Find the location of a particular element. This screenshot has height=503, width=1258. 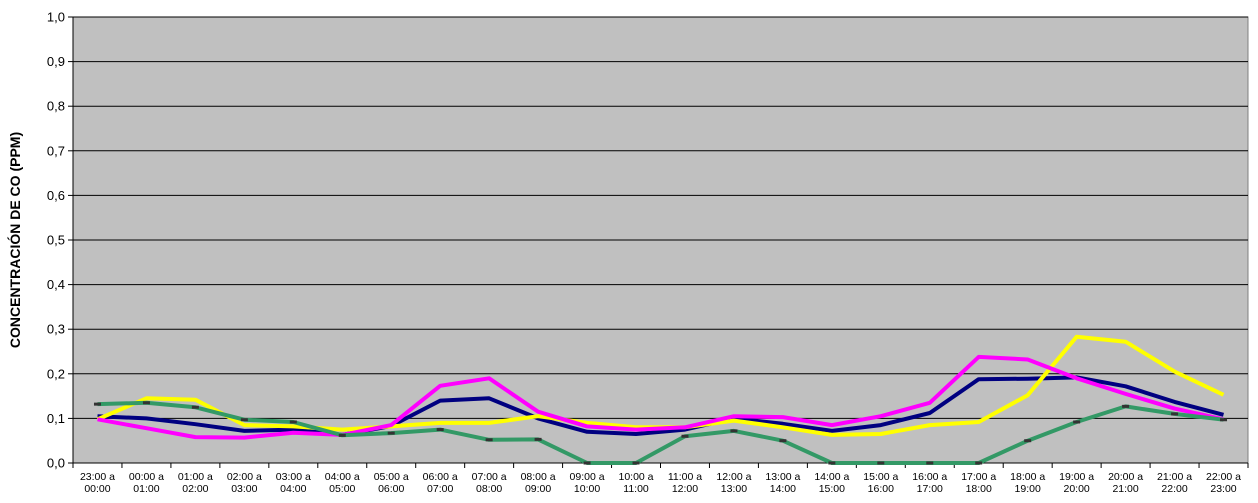

y-tick-label: 0,9 is located at coordinates (56, 61).